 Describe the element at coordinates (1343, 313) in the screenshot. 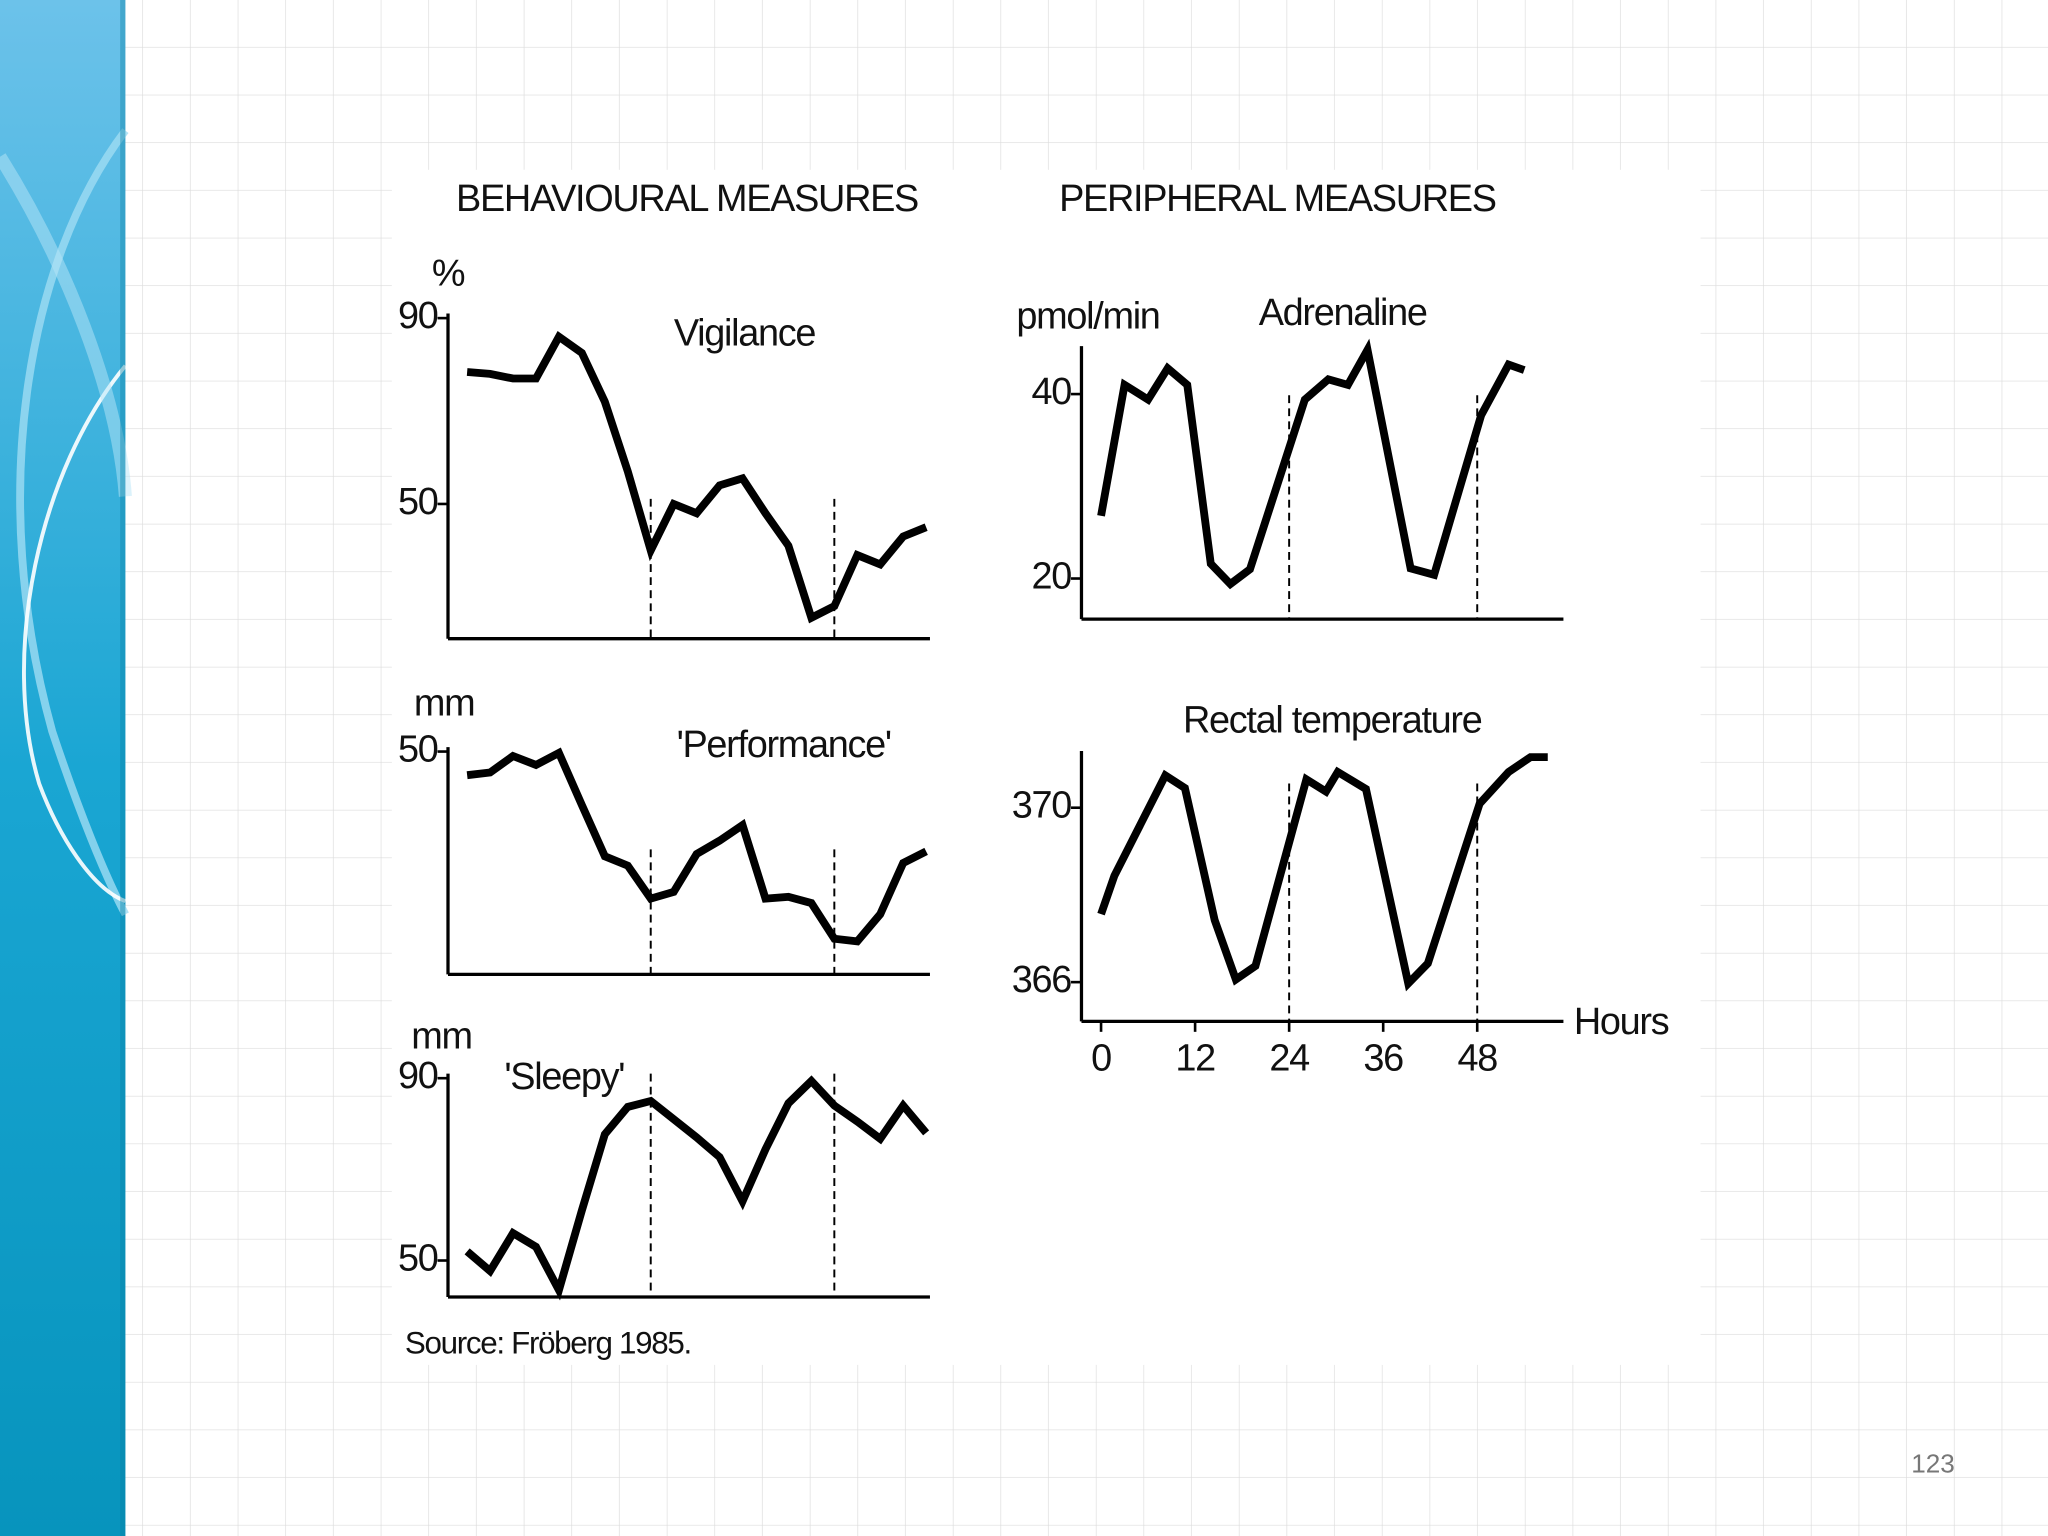

I see `chart-title: Adrenaline` at that location.